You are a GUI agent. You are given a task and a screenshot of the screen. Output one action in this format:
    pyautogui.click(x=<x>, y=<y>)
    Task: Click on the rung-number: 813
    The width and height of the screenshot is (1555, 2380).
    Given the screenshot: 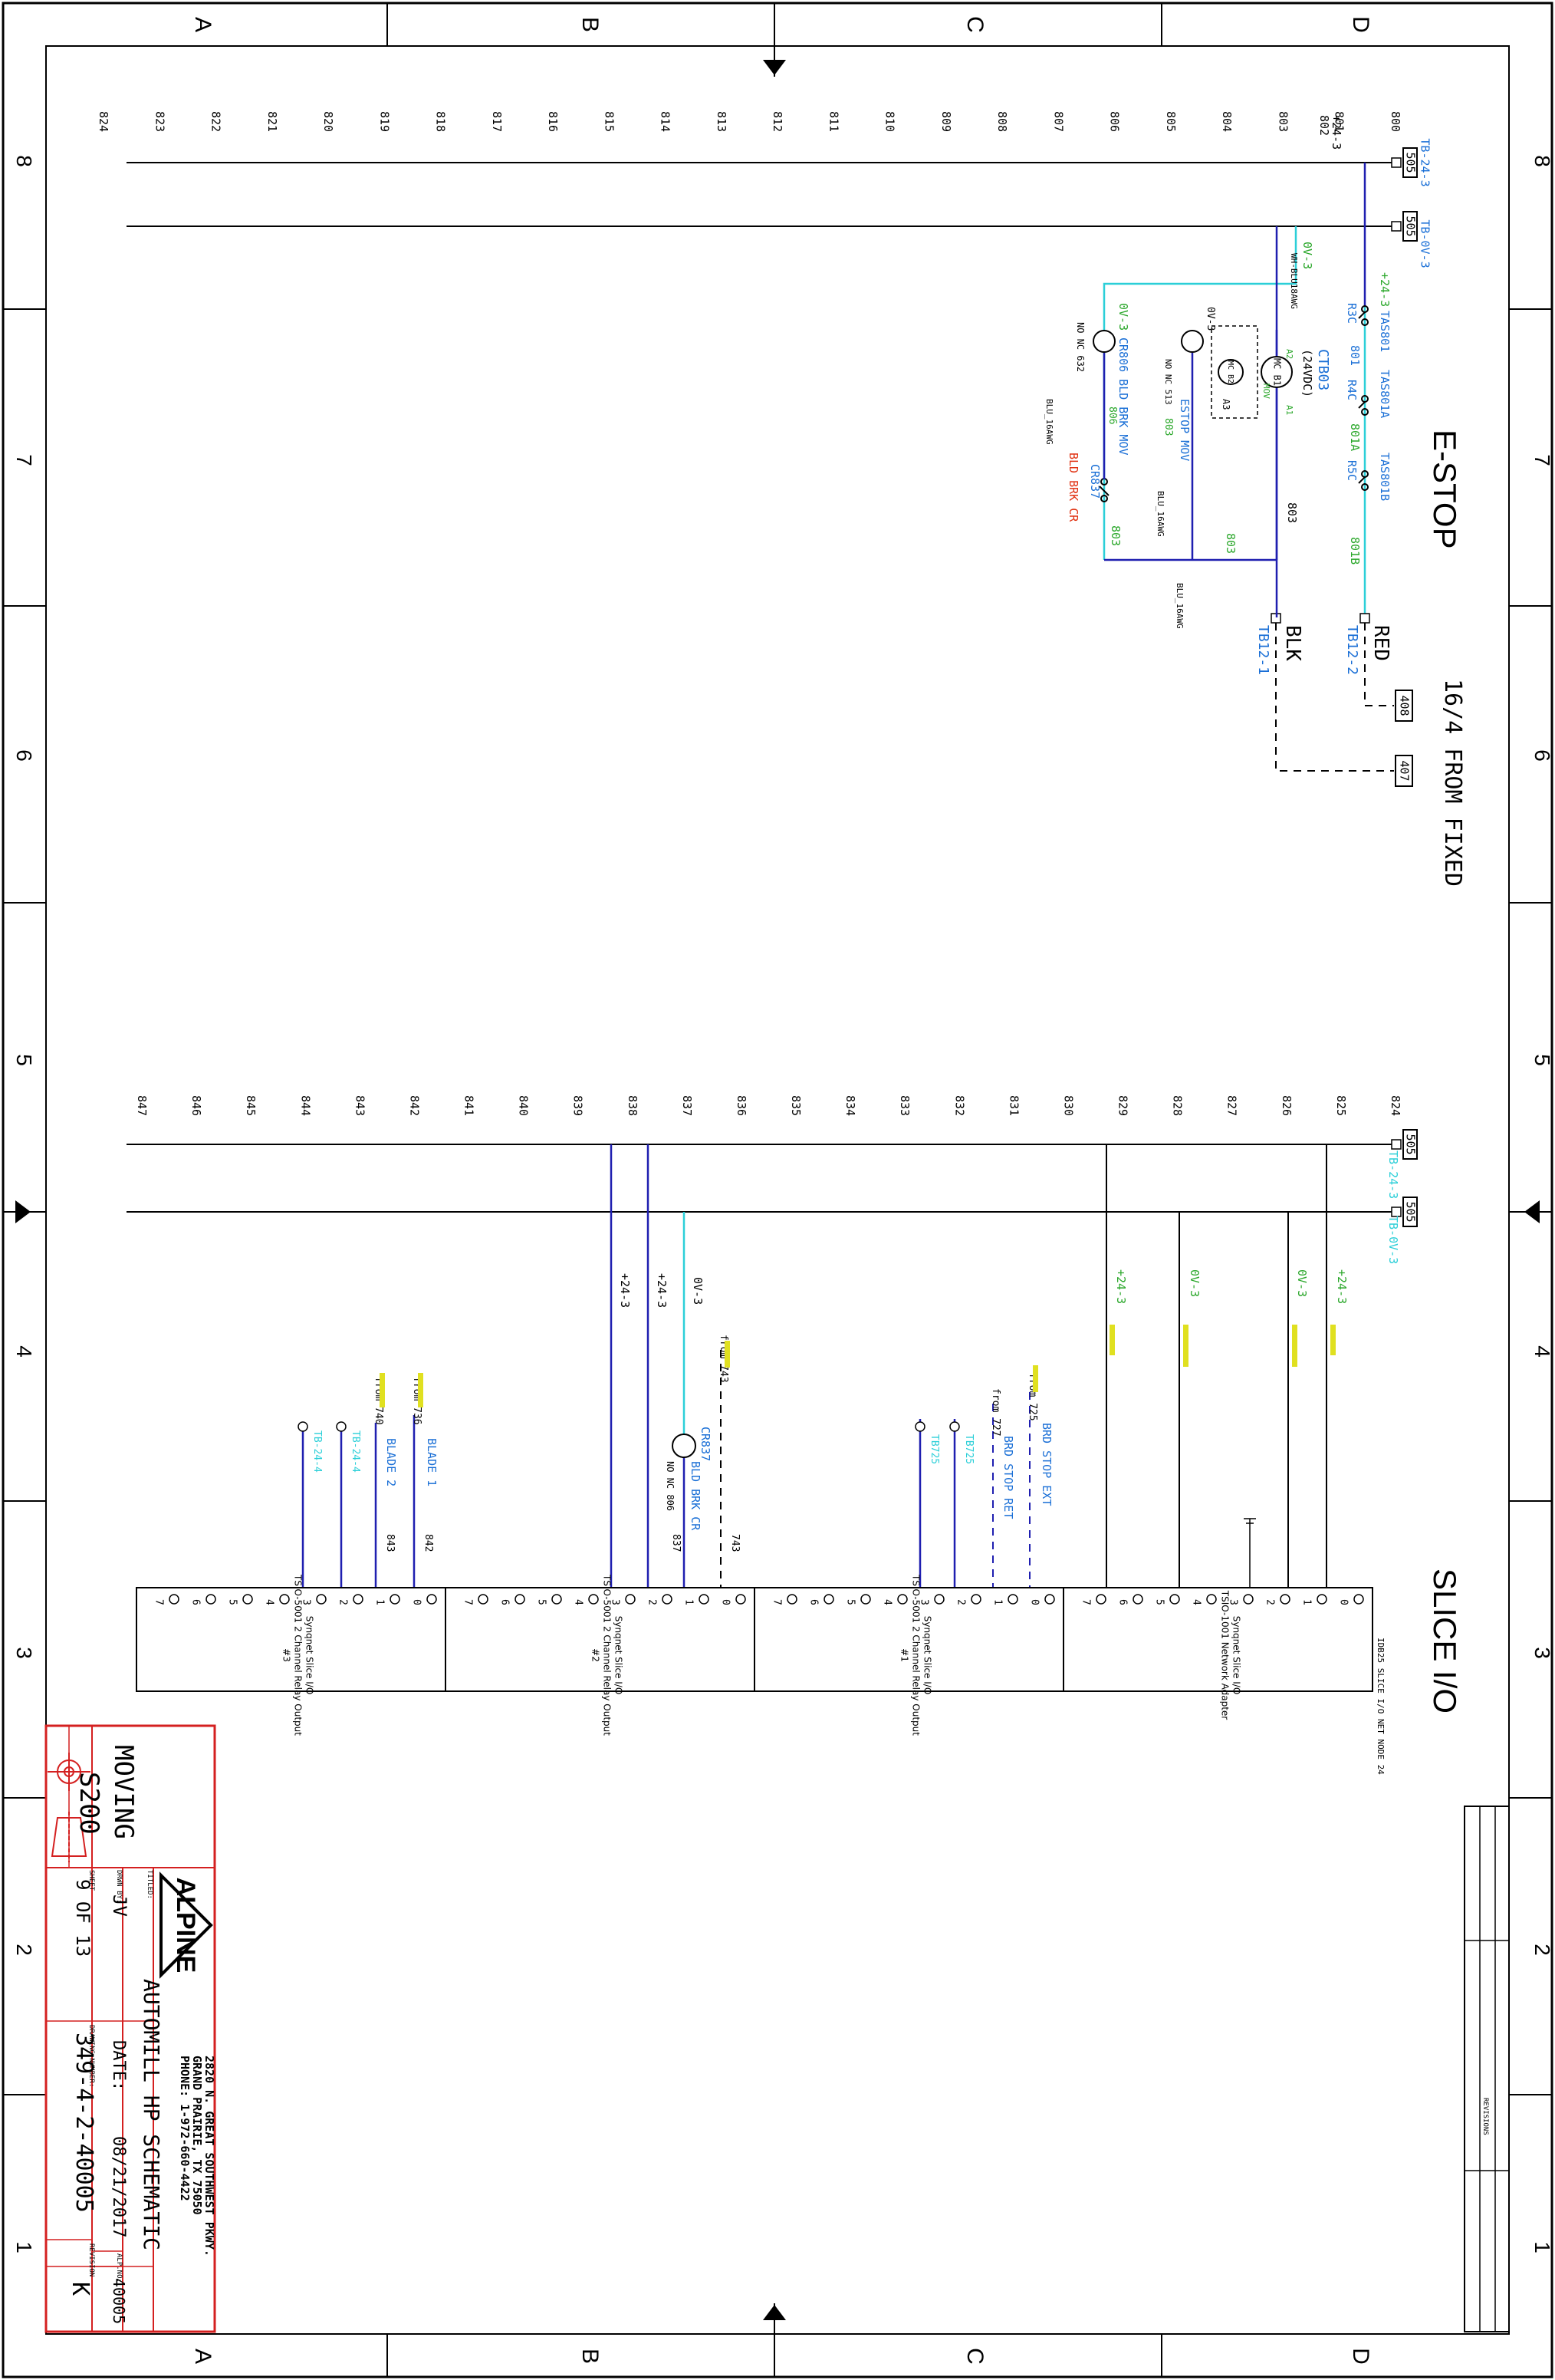 What is the action you would take?
    pyautogui.click(x=721, y=121)
    